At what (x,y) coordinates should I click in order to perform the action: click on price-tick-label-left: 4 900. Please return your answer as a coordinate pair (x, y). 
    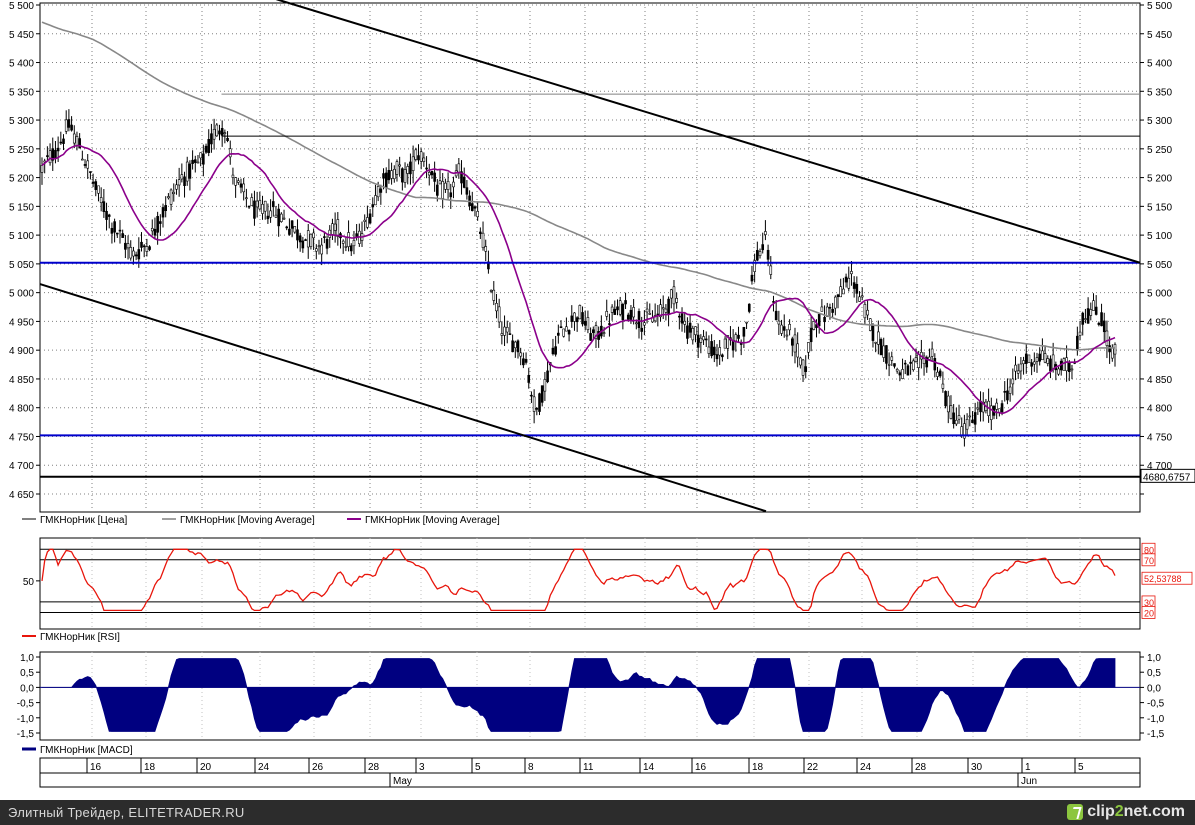
    Looking at the image, I should click on (21, 351).